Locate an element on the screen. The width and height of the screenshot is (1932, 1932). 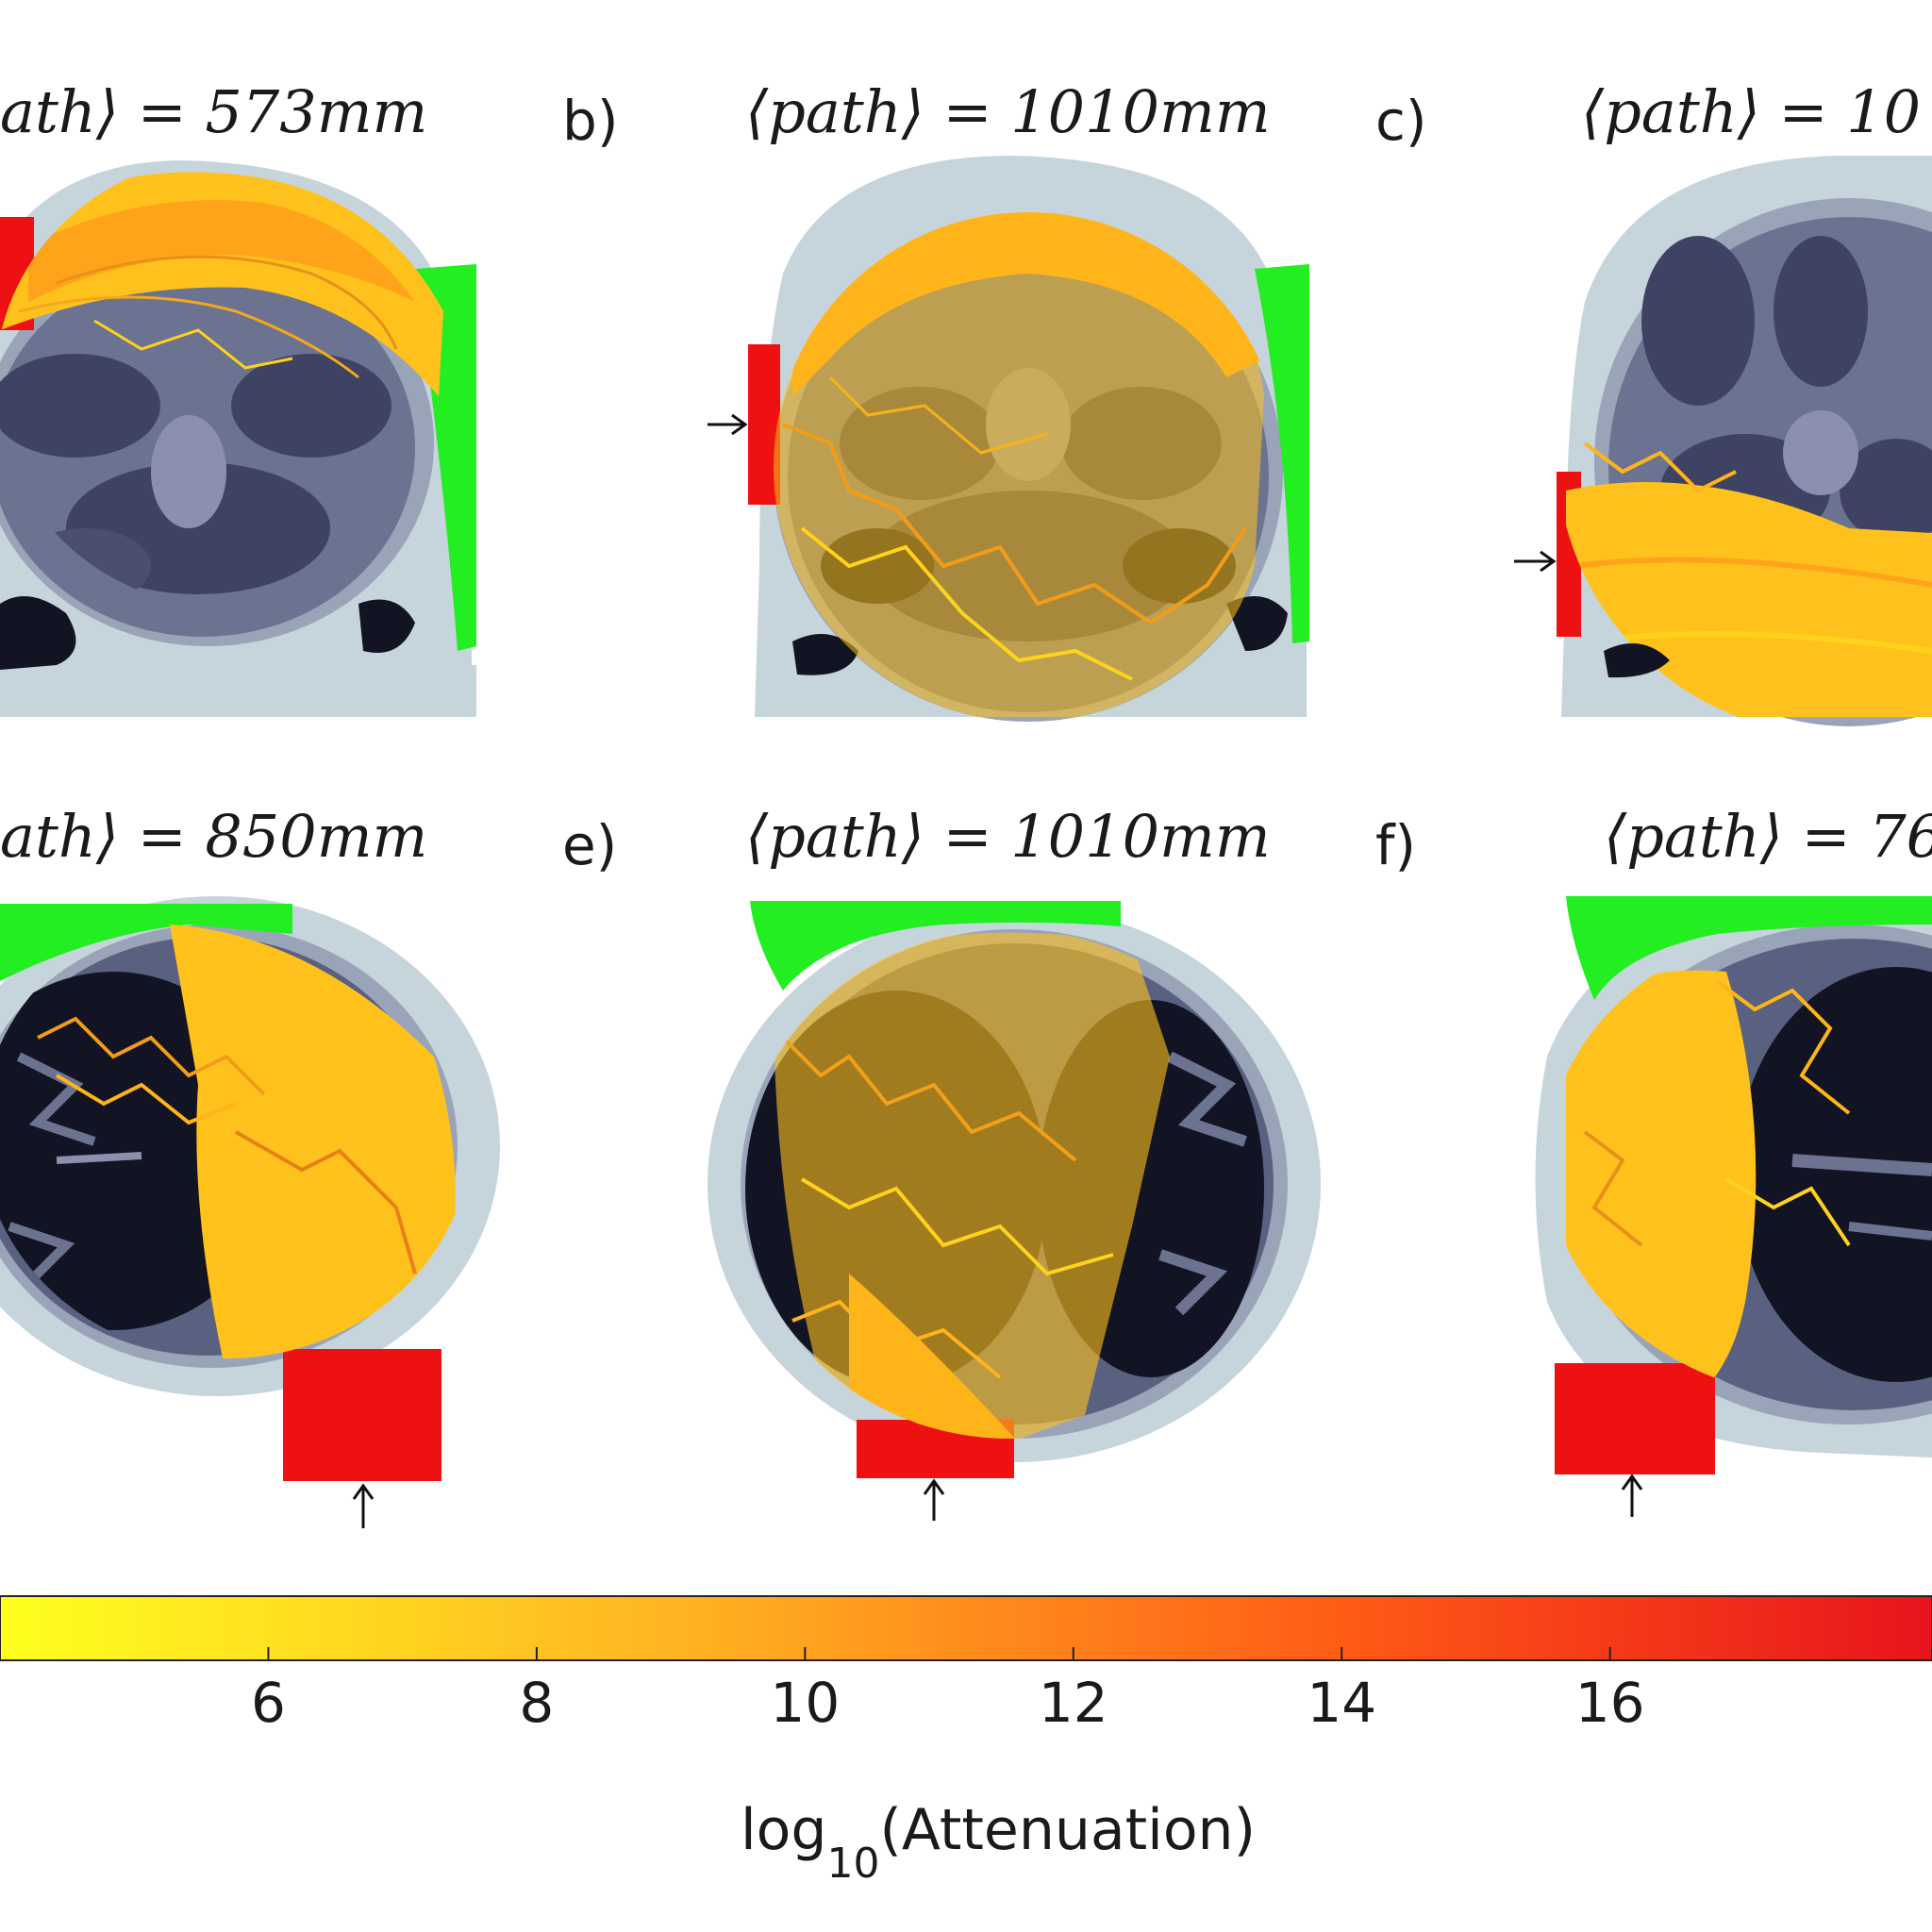
colorbar-tick-label: 8 is located at coordinates (536, 1703).